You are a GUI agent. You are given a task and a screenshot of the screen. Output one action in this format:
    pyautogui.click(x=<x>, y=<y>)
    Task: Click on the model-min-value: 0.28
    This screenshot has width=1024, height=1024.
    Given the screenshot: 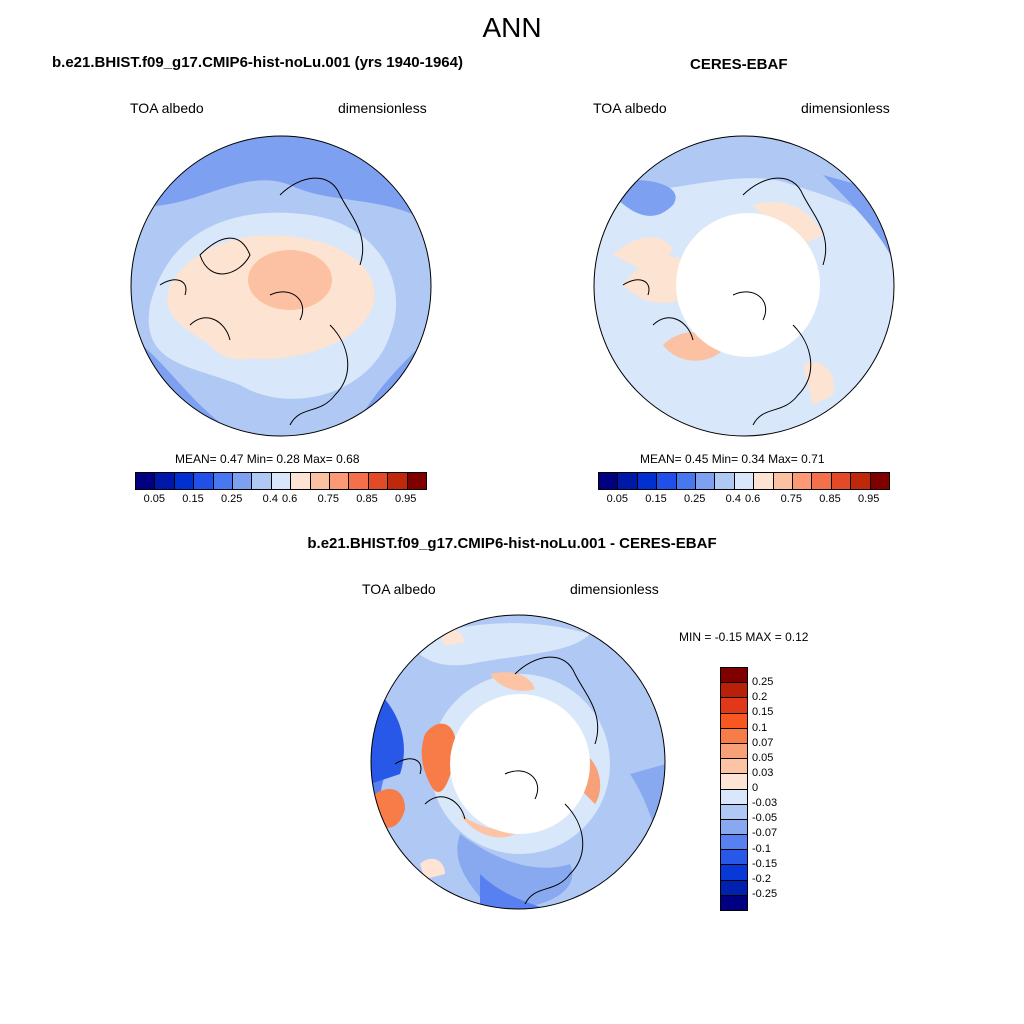 What is the action you would take?
    pyautogui.click(x=288, y=459)
    